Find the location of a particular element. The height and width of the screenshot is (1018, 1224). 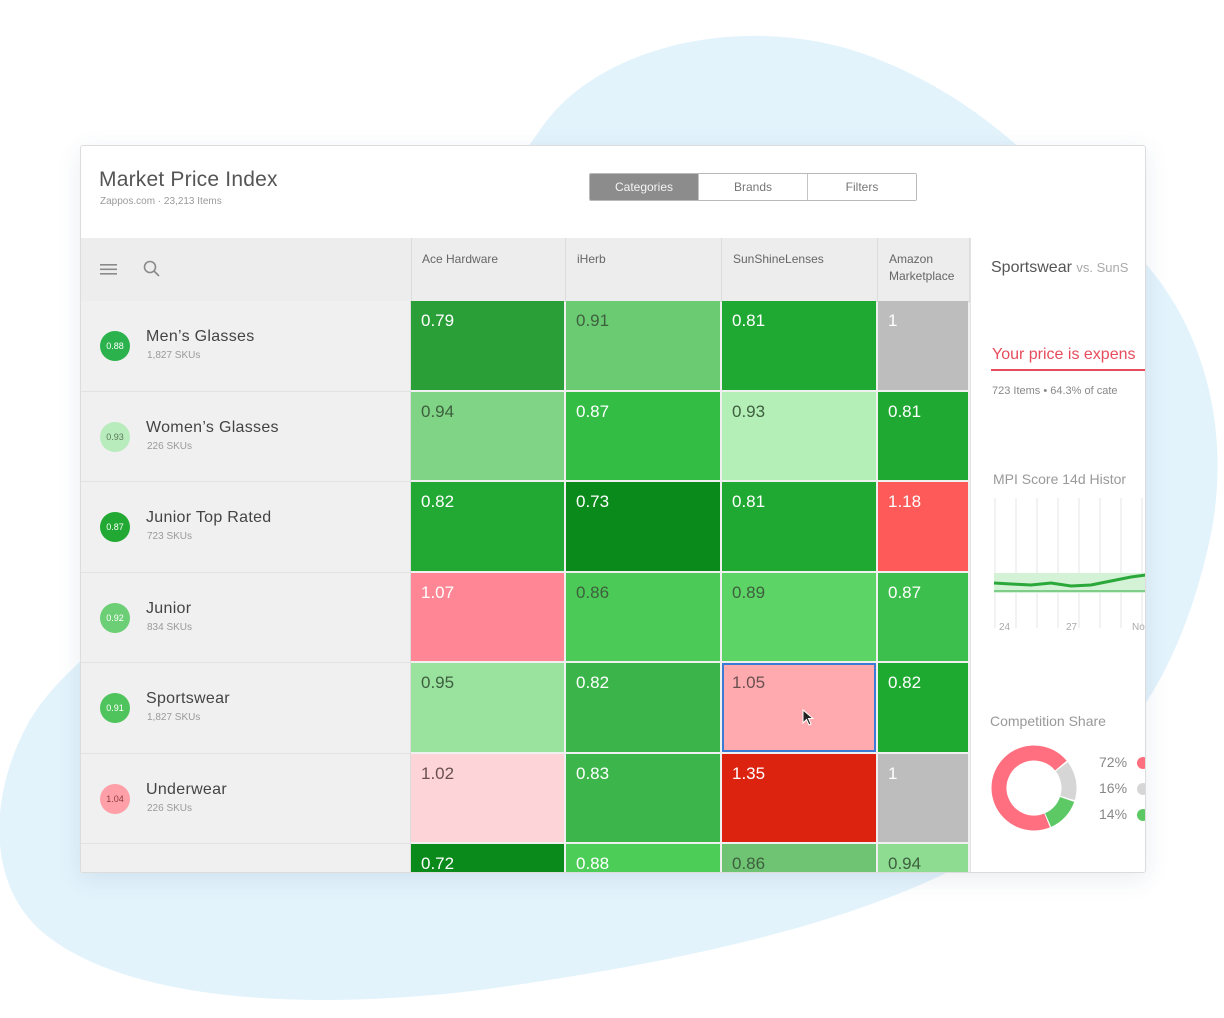

category-score-badge: 0.91 is located at coordinates (115, 708).